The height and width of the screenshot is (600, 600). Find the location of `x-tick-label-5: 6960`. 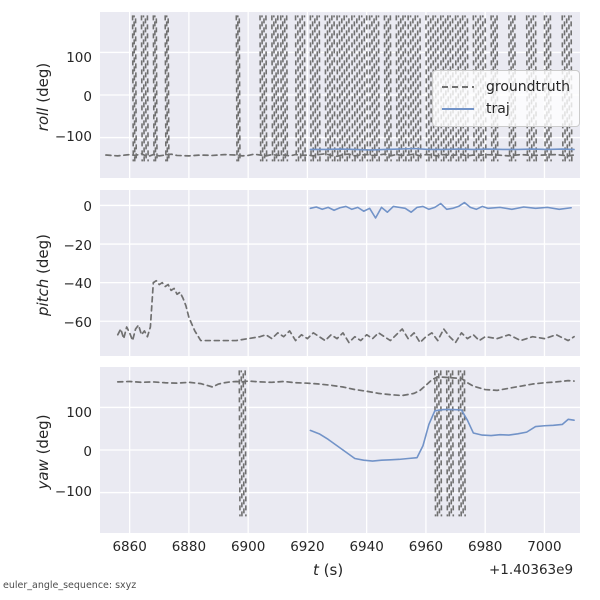

x-tick-label-5: 6960 is located at coordinates (426, 547).